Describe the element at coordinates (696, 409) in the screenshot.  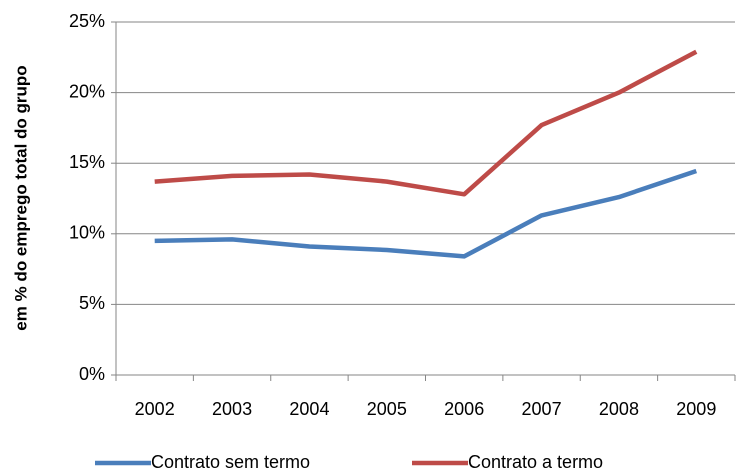
I see `x-tick-label: 2009` at that location.